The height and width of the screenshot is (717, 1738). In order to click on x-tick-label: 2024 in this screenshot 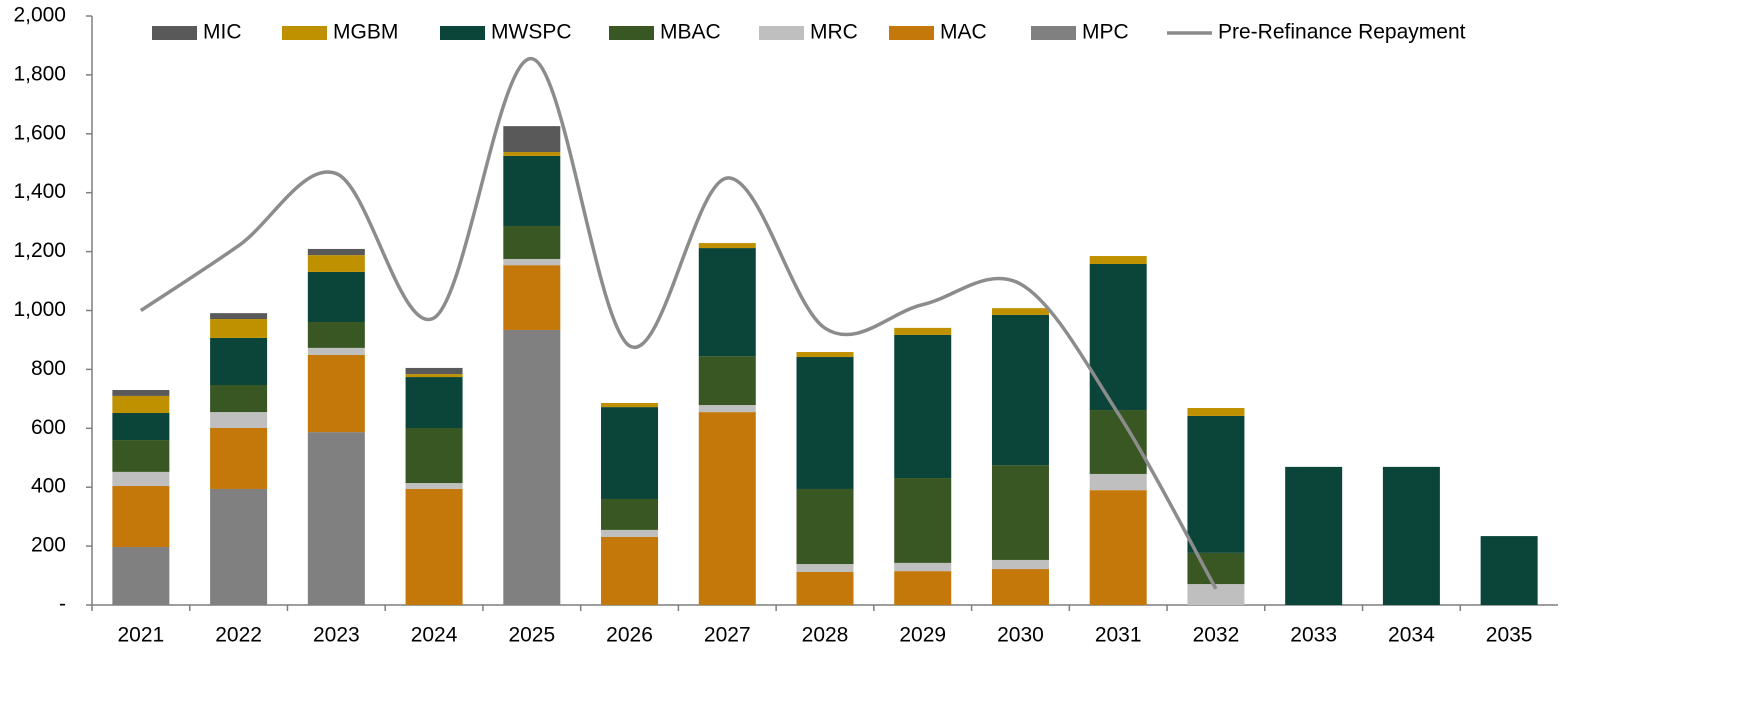, I will do `click(434, 635)`.